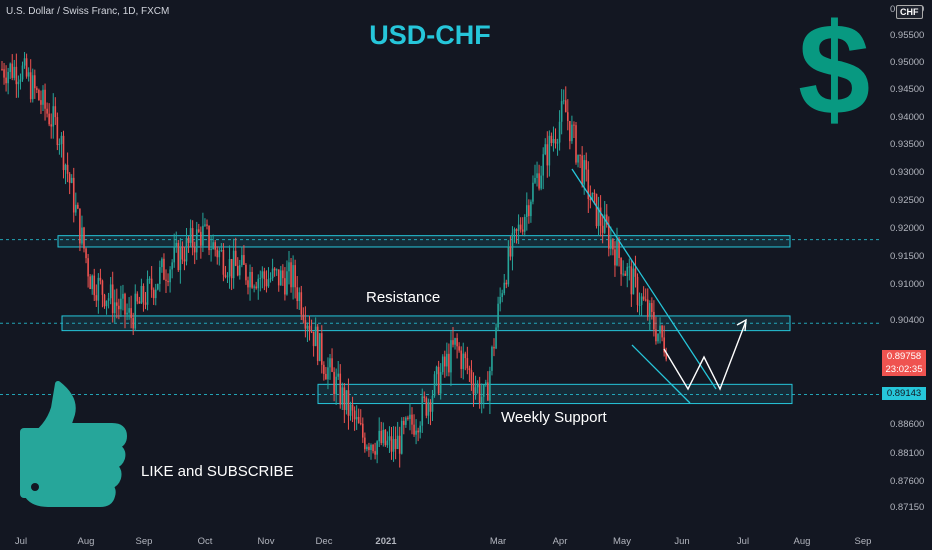  I want to click on x-tick-label: Jul, so click(21, 541).